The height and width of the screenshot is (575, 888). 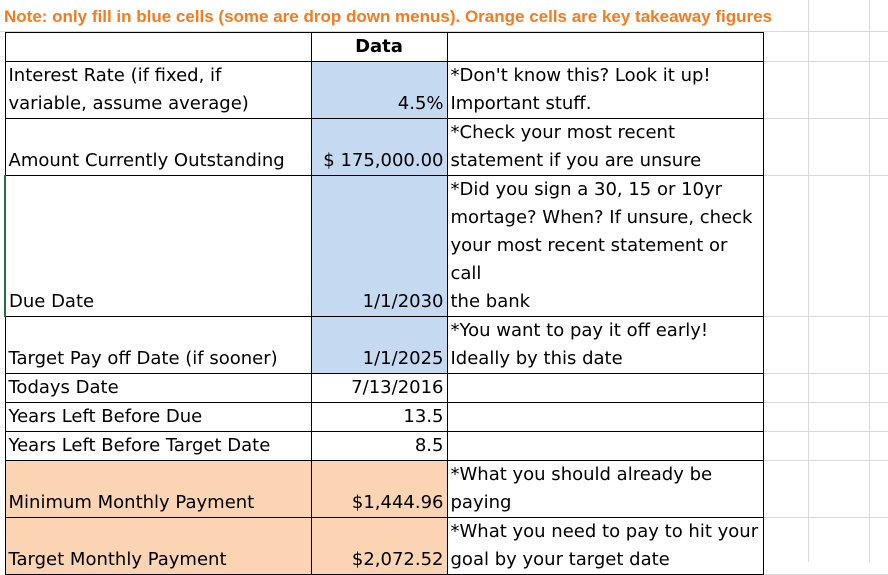 What do you see at coordinates (379, 417) in the screenshot?
I see `value-cell: 13.5` at bounding box center [379, 417].